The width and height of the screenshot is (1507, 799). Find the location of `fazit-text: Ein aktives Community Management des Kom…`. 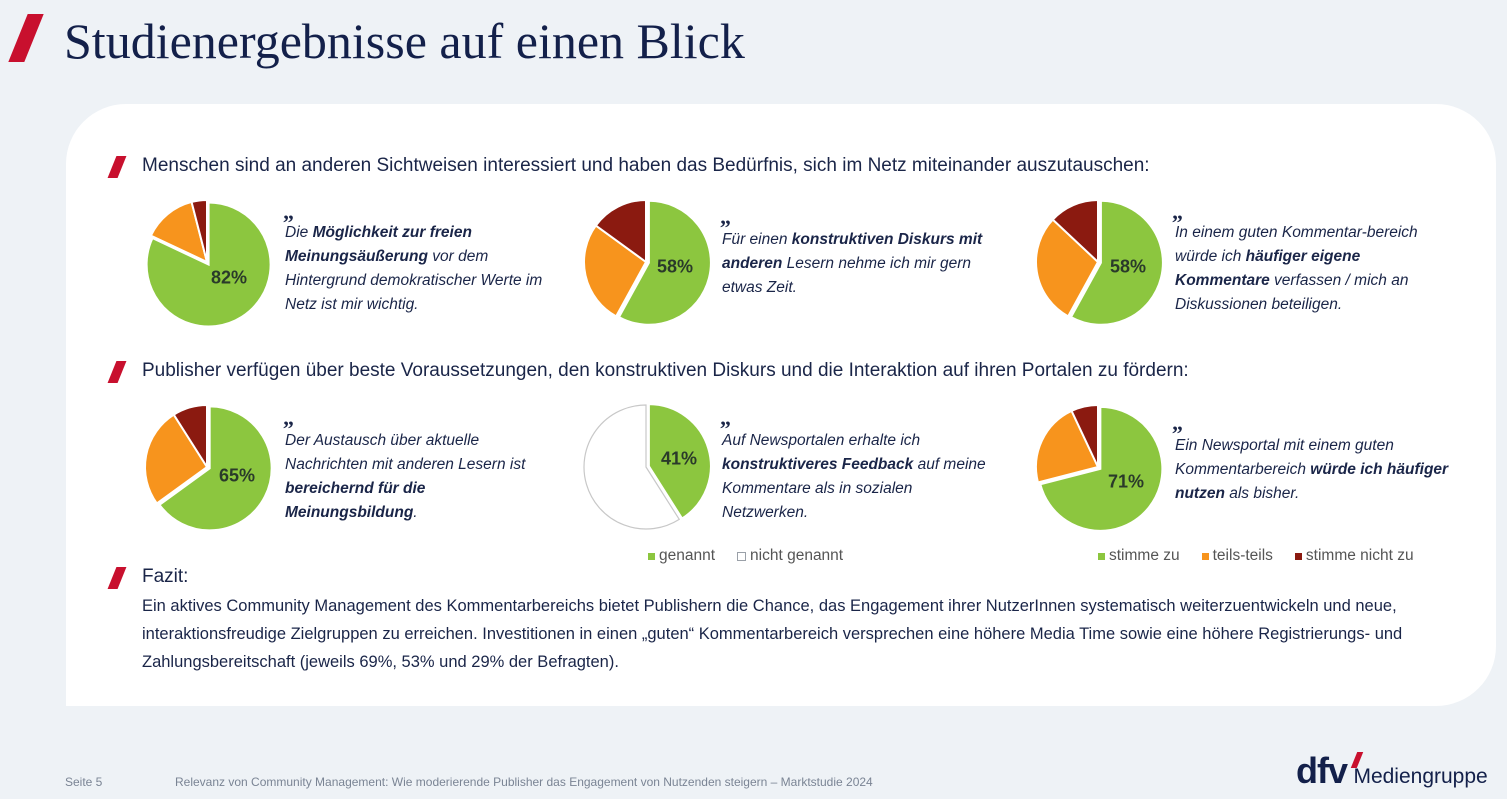

fazit-text: Ein aktives Community Management des Kom… is located at coordinates (772, 634).